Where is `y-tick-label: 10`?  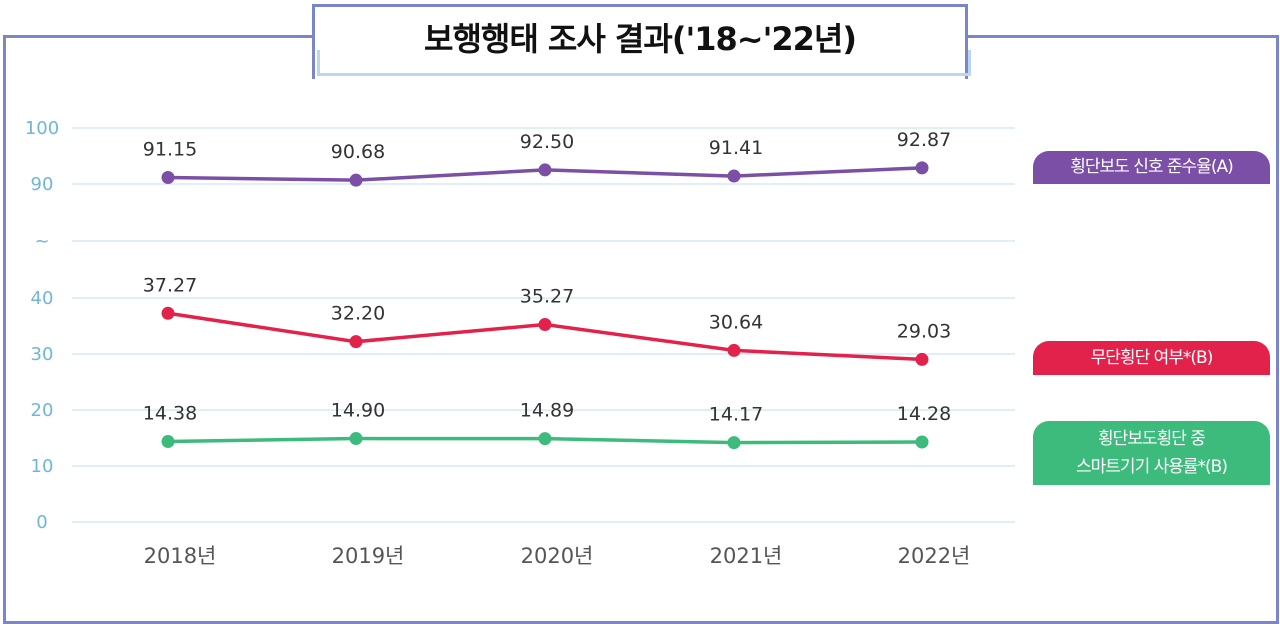
y-tick-label: 10 is located at coordinates (42, 466).